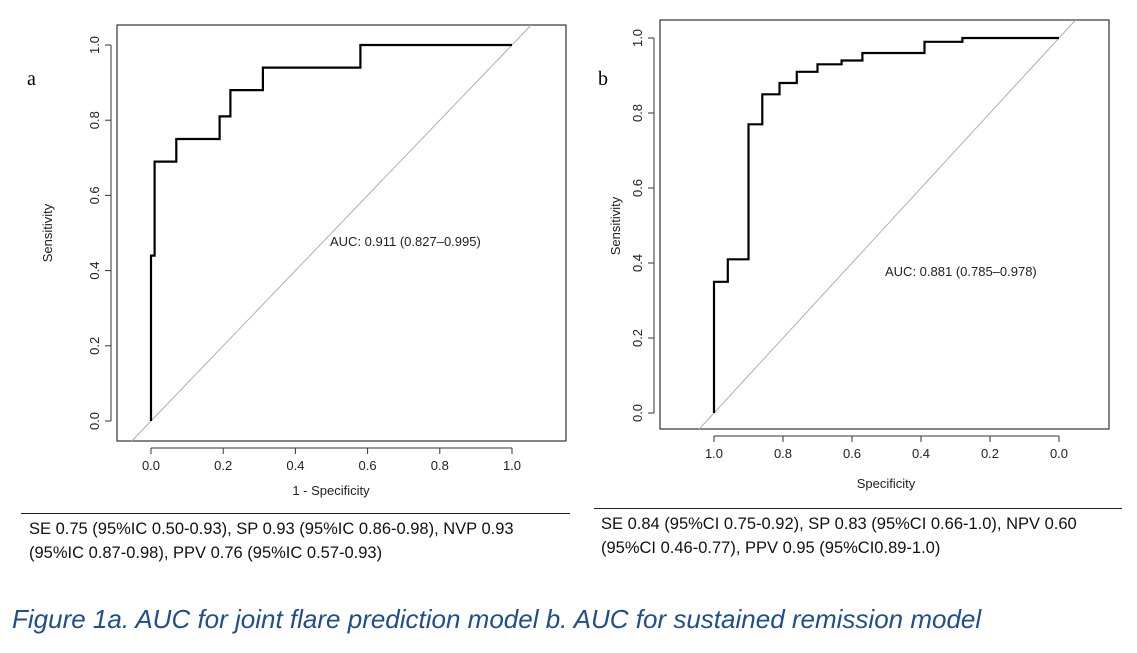 Image resolution: width=1137 pixels, height=653 pixels. What do you see at coordinates (783, 453) in the screenshot?
I see `x-tick-label-b: 0.8` at bounding box center [783, 453].